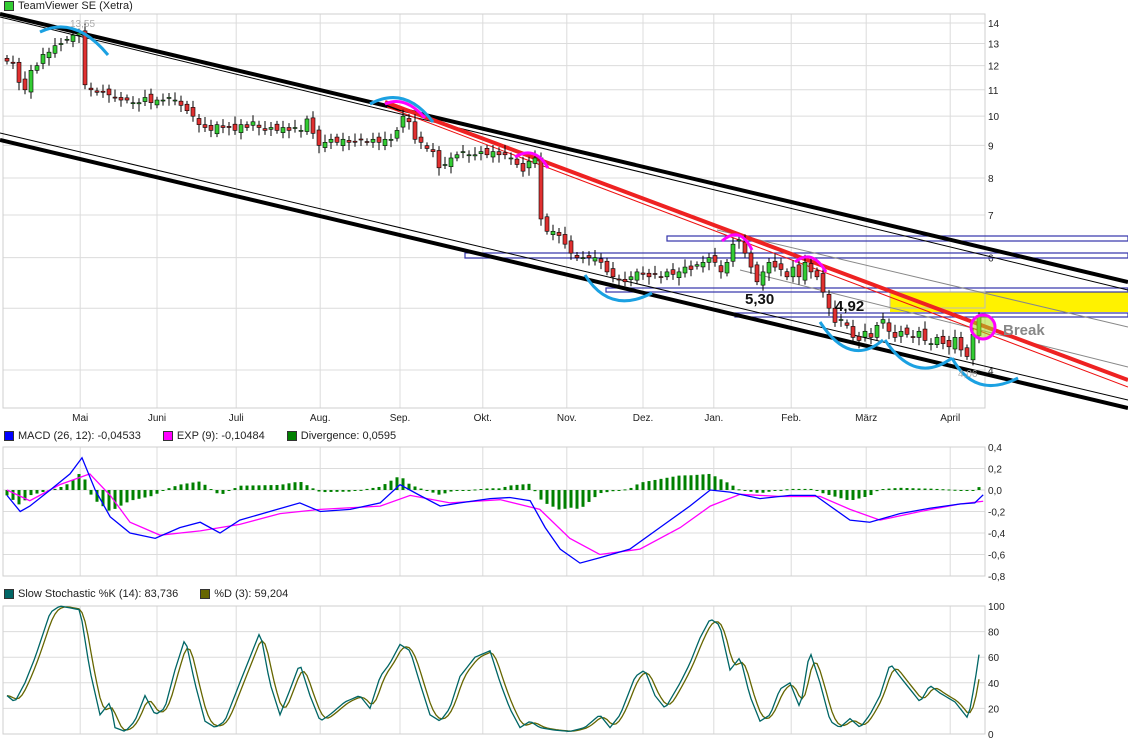 Image resolution: width=1128 pixels, height=749 pixels. Describe the element at coordinates (205, 594) in the screenshot. I see `stoch-d-swatch` at that location.